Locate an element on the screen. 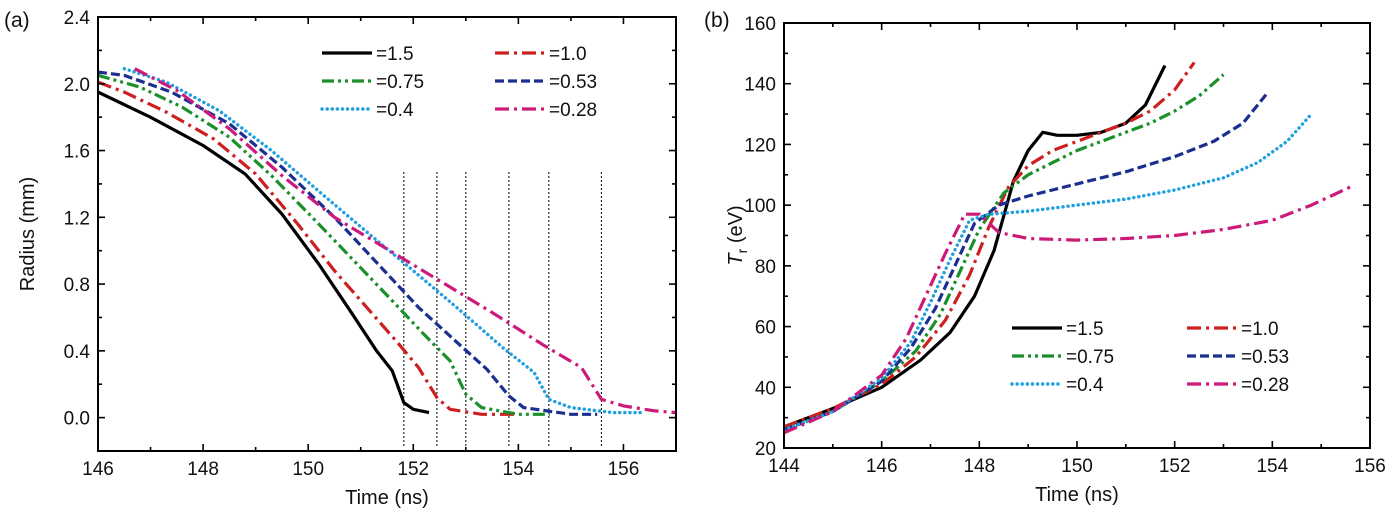 The height and width of the screenshot is (518, 1400). y-tick-label-a: 0.0 is located at coordinates (77, 419).